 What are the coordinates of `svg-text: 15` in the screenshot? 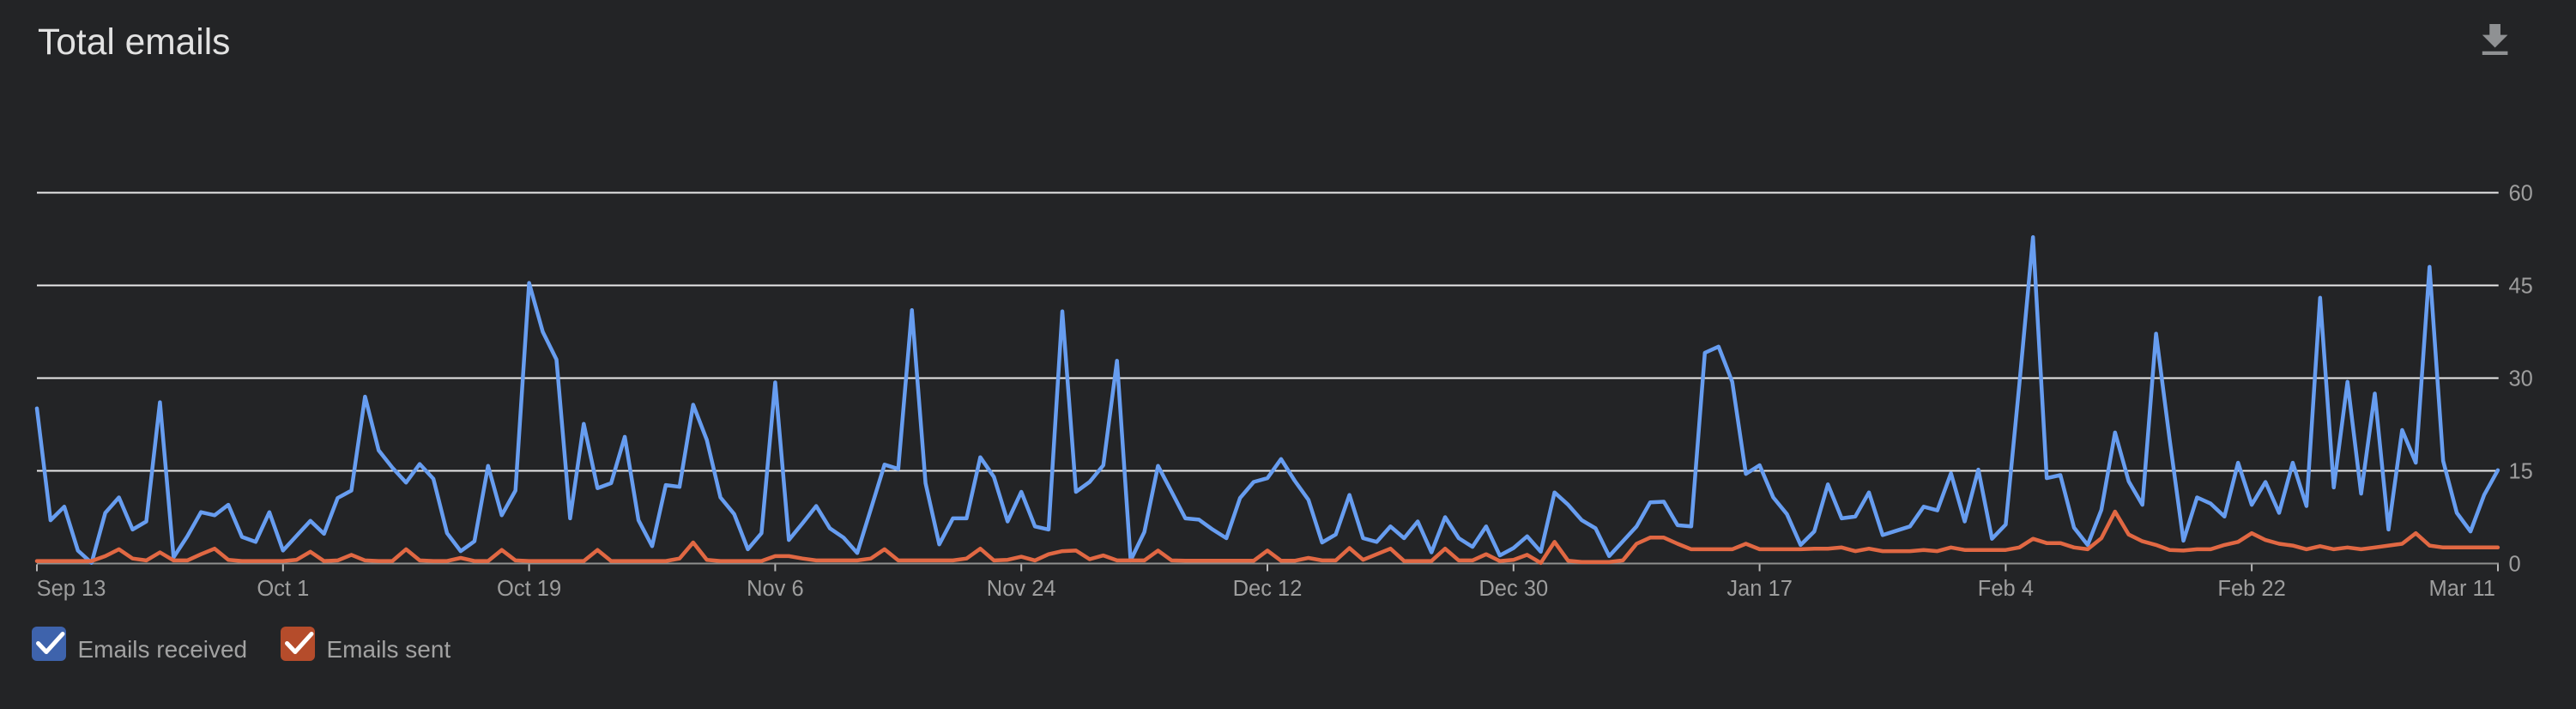 It's located at (2521, 472).